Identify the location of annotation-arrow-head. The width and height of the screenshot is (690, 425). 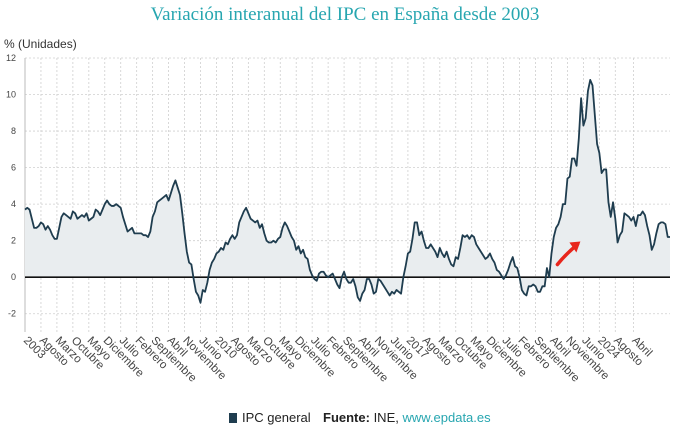
(575, 247).